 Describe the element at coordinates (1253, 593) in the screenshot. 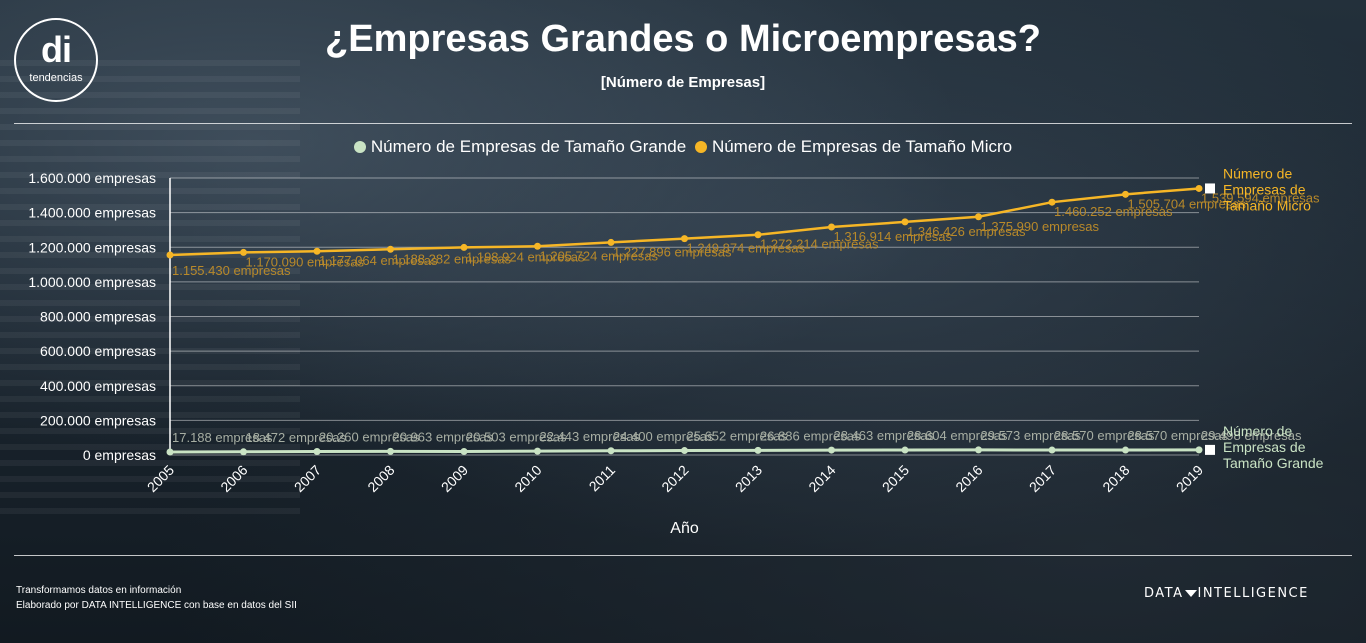

I see `brand-right: INTELLIGENCE` at that location.